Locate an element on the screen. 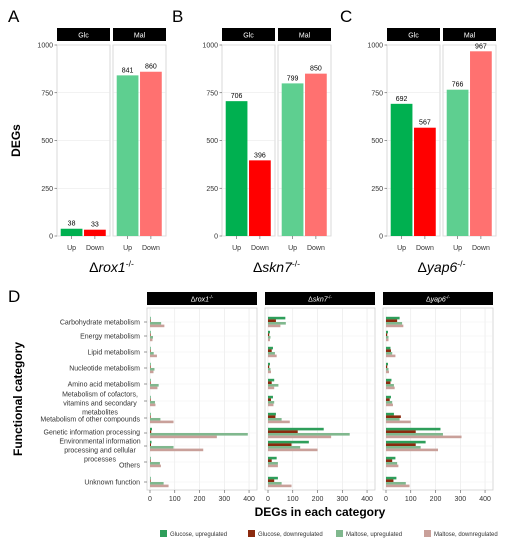  bar-value-label: 33 is located at coordinates (95, 225).